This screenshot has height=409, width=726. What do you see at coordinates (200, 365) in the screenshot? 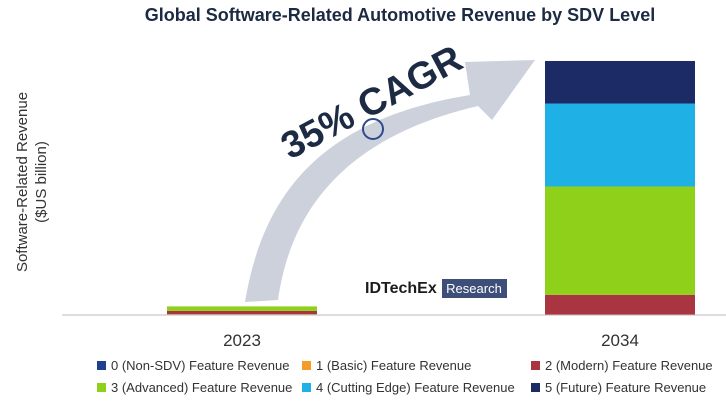
I see `legend-label-0: 0 (Non-SDV) Feature Revenue` at bounding box center [200, 365].